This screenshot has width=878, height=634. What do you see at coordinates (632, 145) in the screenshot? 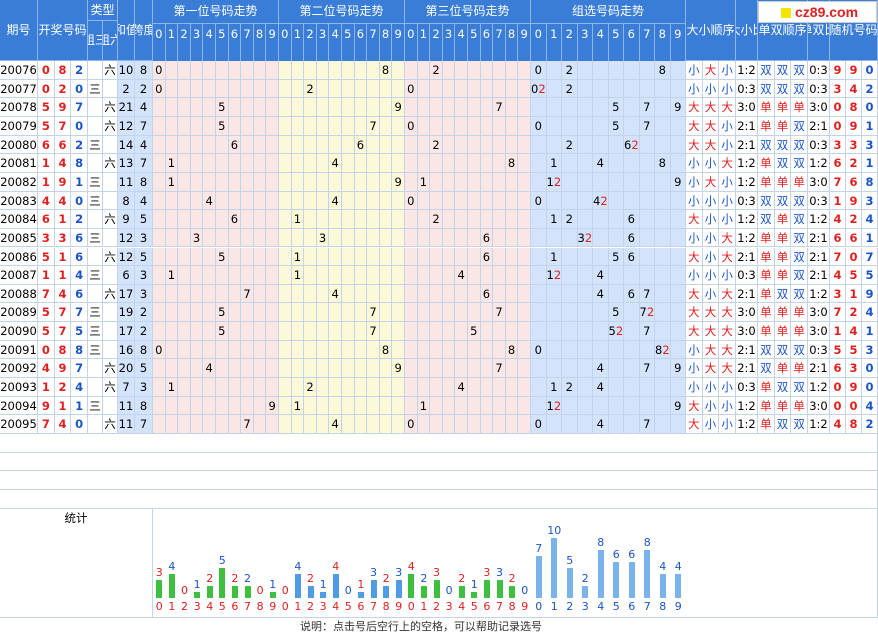
I see `row-combo-trend-cell: 62` at bounding box center [632, 145].